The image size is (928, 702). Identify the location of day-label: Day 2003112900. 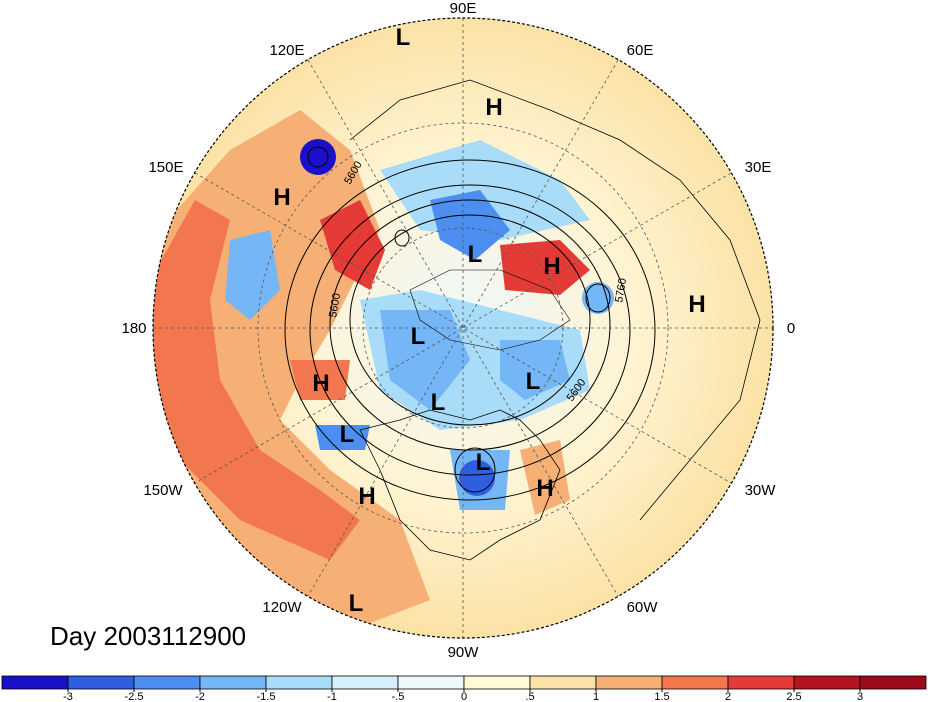
(148, 636).